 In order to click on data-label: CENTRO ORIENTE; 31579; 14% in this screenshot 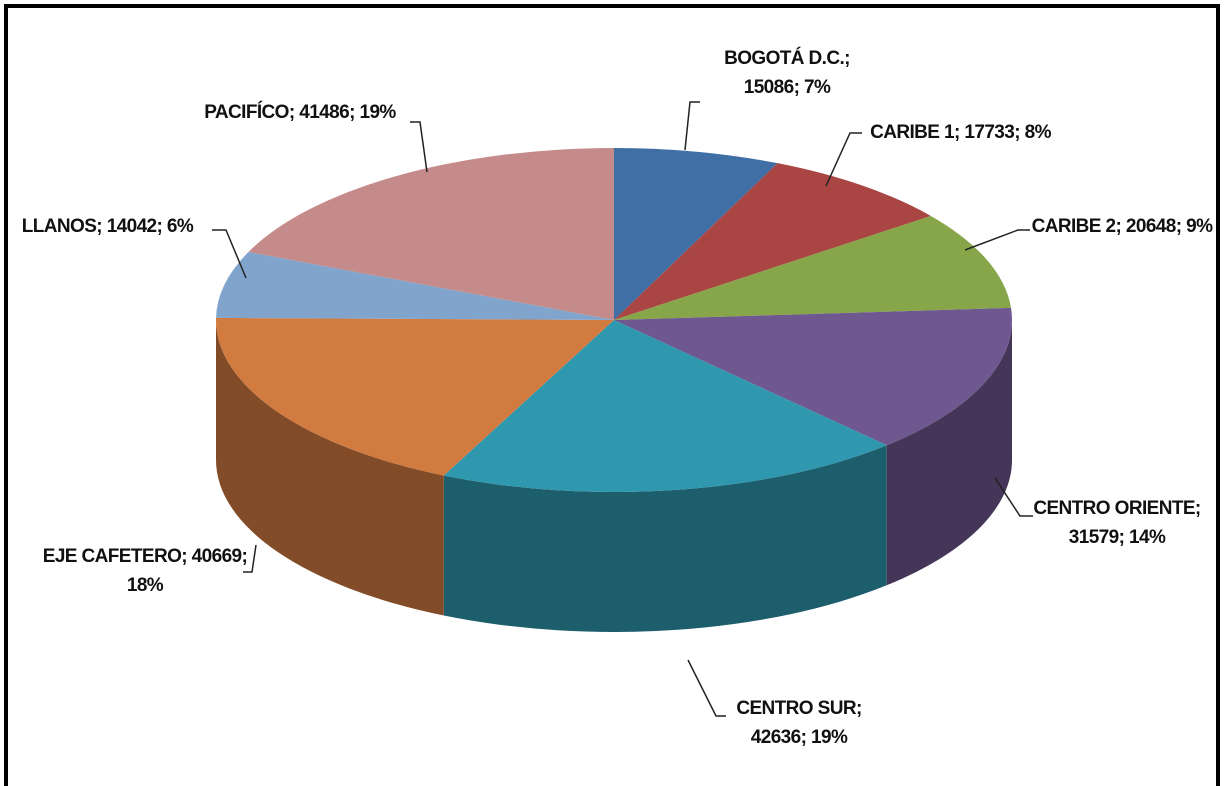, I will do `click(1117, 523)`.